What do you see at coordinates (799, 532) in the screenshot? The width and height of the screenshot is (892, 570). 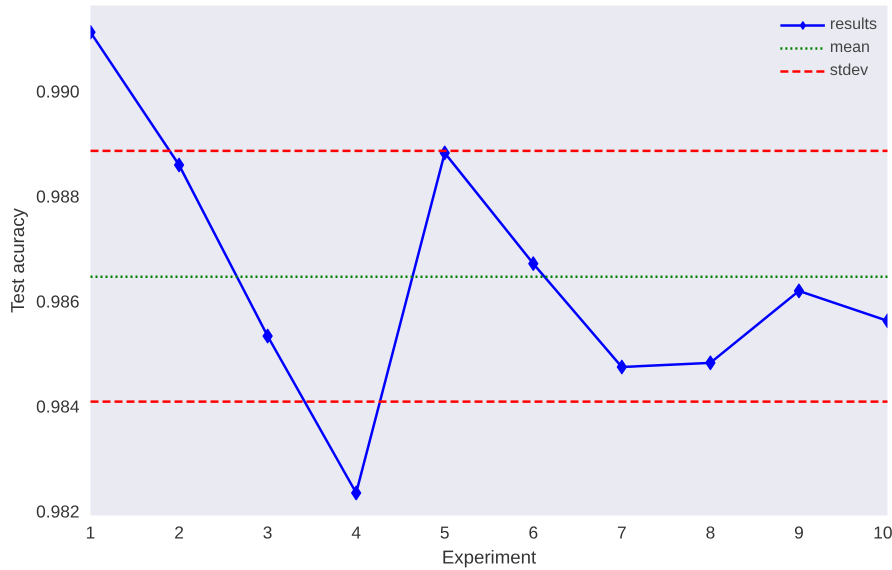 I see `x-tick-label: 9` at bounding box center [799, 532].